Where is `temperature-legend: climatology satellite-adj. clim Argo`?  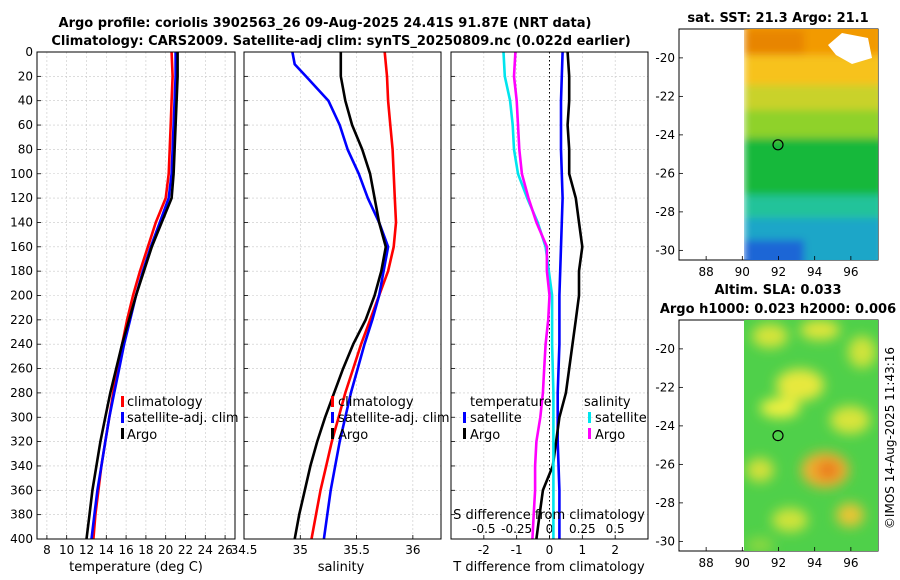
temperature-legend: climatology satellite-adj. clim Argo is located at coordinates (180, 419).